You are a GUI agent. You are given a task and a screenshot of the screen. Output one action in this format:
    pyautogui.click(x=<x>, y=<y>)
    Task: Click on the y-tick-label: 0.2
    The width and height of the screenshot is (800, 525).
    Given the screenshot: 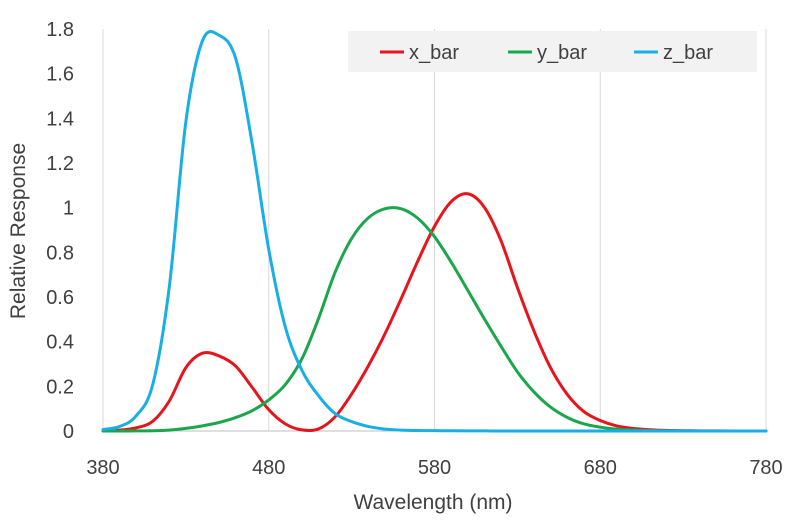 What is the action you would take?
    pyautogui.click(x=60, y=387)
    